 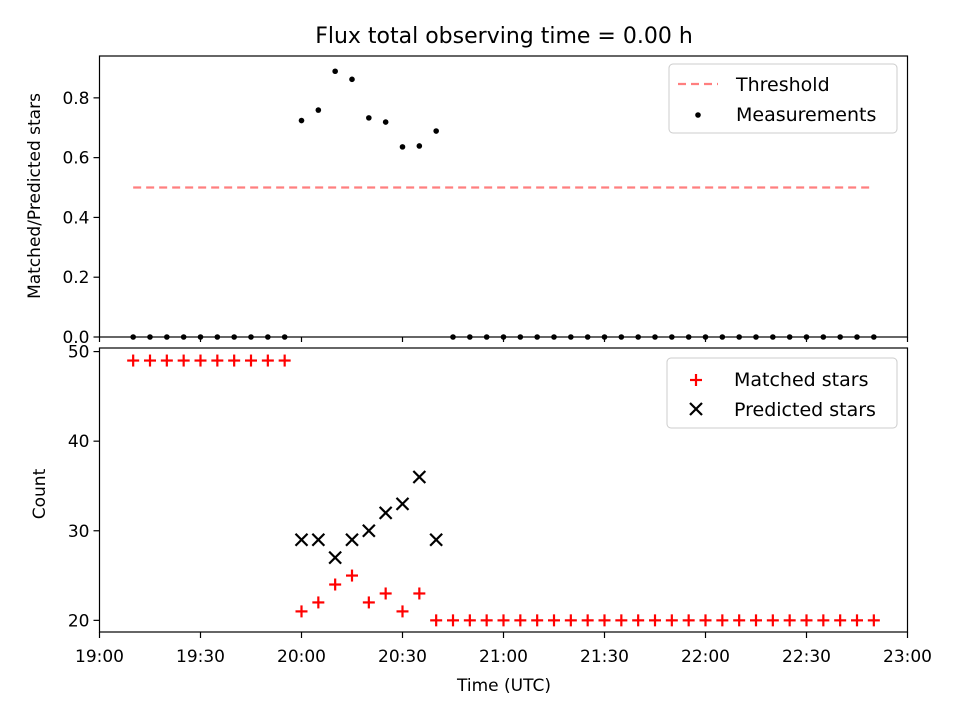 What do you see at coordinates (200, 657) in the screenshot?
I see `x-tick-label: 19:30` at bounding box center [200, 657].